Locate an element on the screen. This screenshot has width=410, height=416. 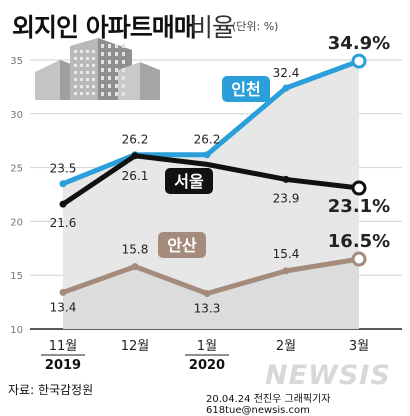
source-label: 자료: 한국감정원 is located at coordinates (51, 390).